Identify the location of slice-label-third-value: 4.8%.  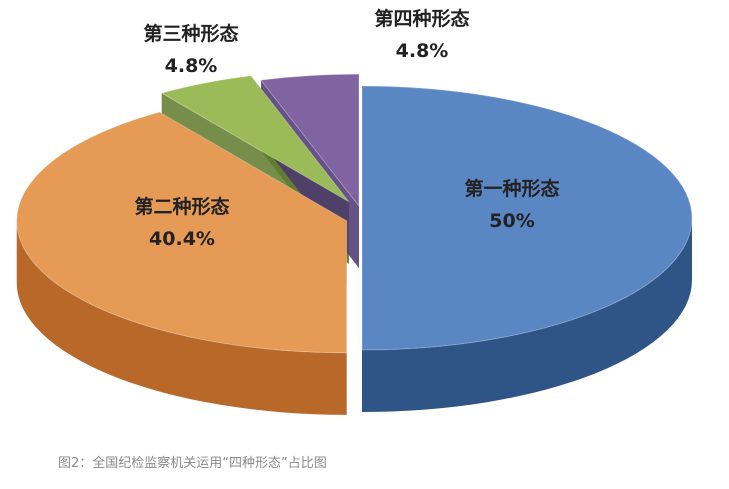
(191, 66).